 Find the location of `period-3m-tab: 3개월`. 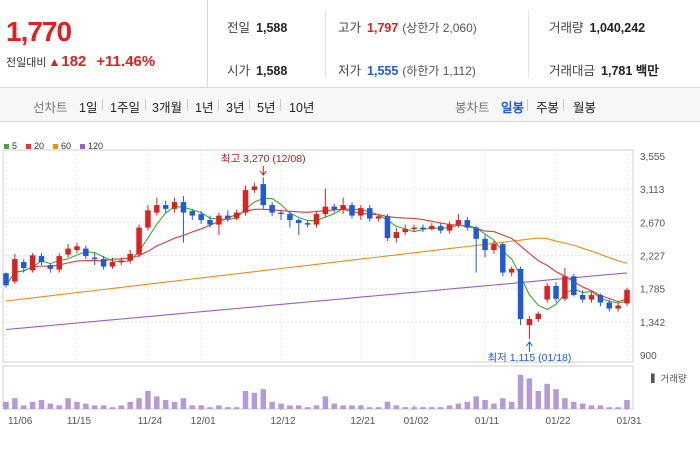

period-3m-tab: 3개월 is located at coordinates (167, 108).